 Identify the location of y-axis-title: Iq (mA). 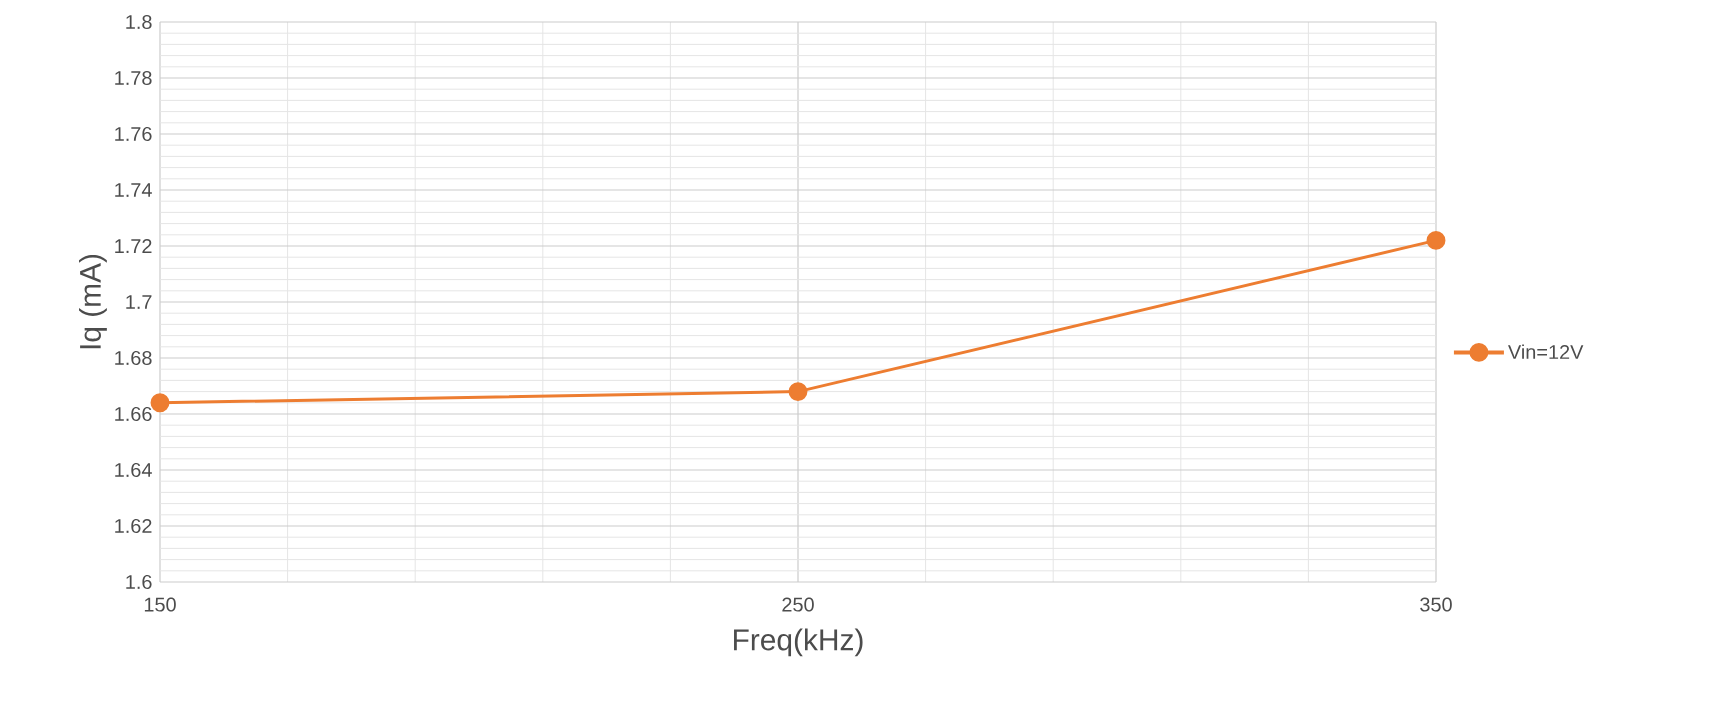
(93, 301).